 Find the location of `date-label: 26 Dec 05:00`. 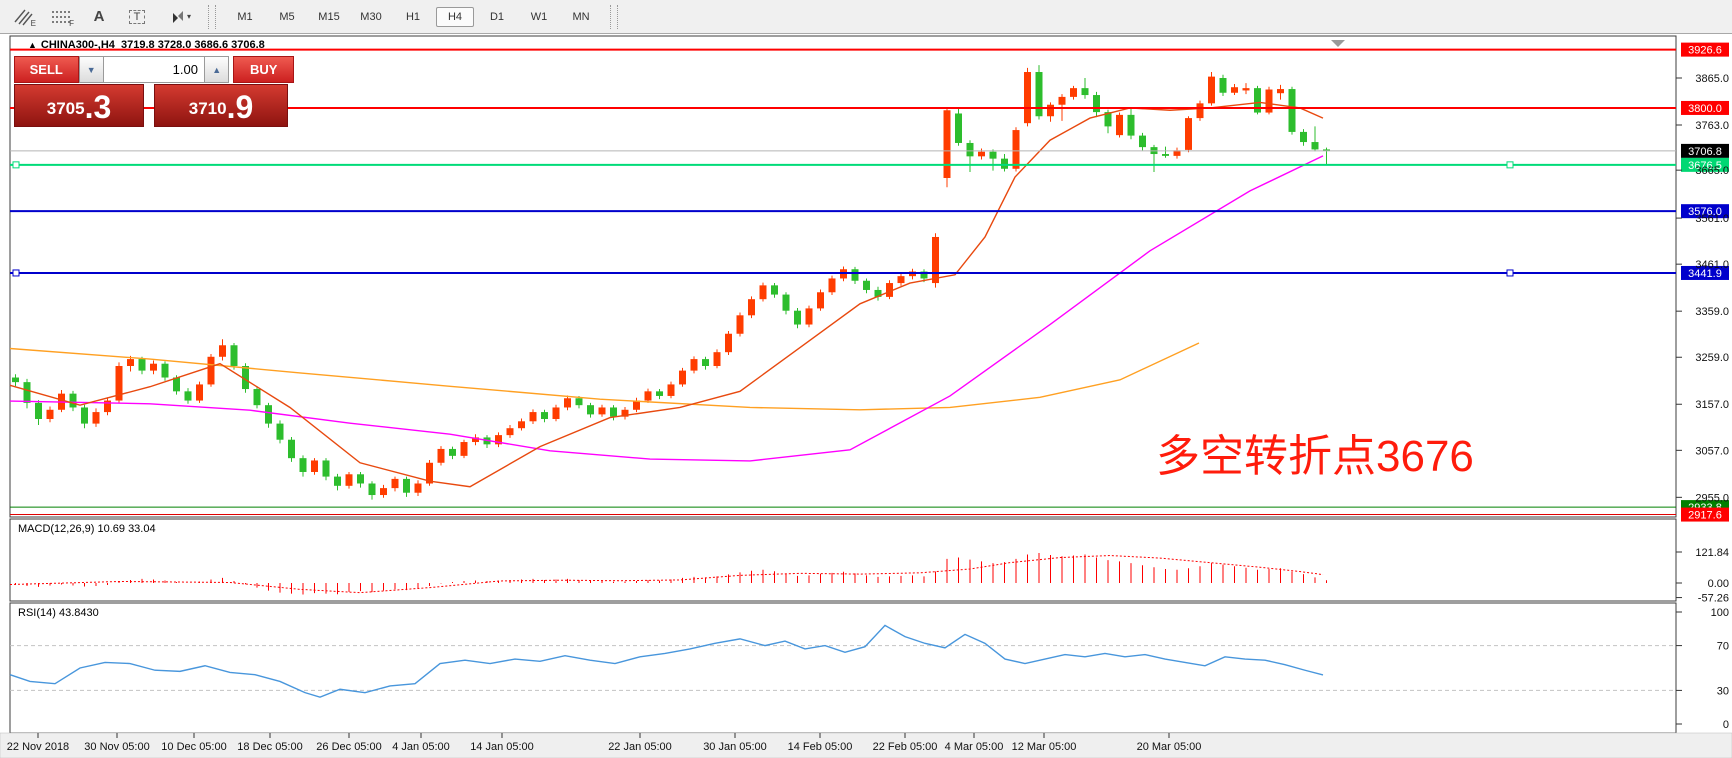

date-label: 26 Dec 05:00 is located at coordinates (348, 747).